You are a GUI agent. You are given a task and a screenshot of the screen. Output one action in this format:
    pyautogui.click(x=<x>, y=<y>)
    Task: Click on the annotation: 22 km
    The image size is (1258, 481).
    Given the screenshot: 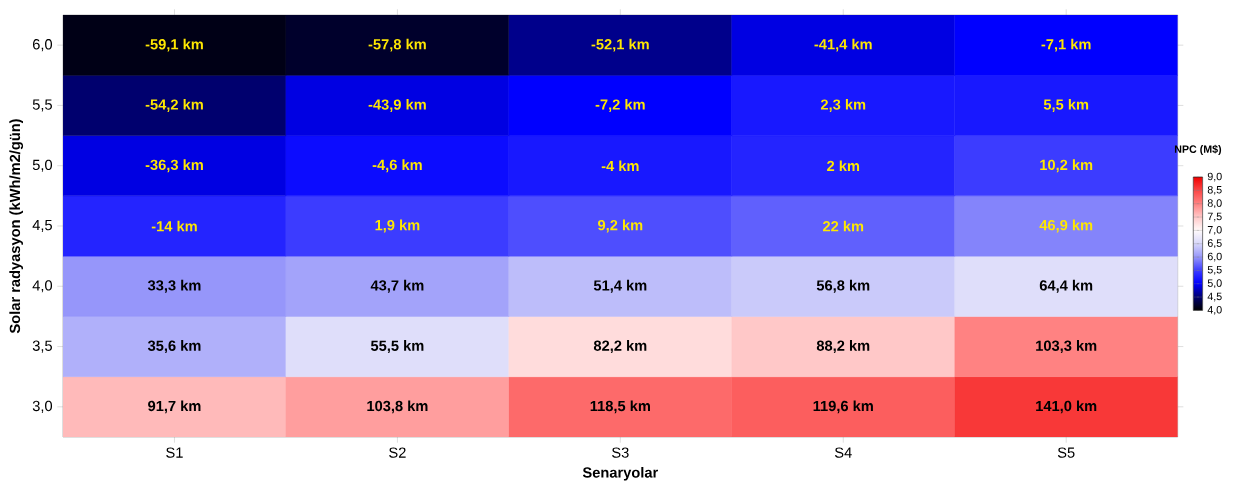 What is the action you would take?
    pyautogui.click(x=843, y=226)
    